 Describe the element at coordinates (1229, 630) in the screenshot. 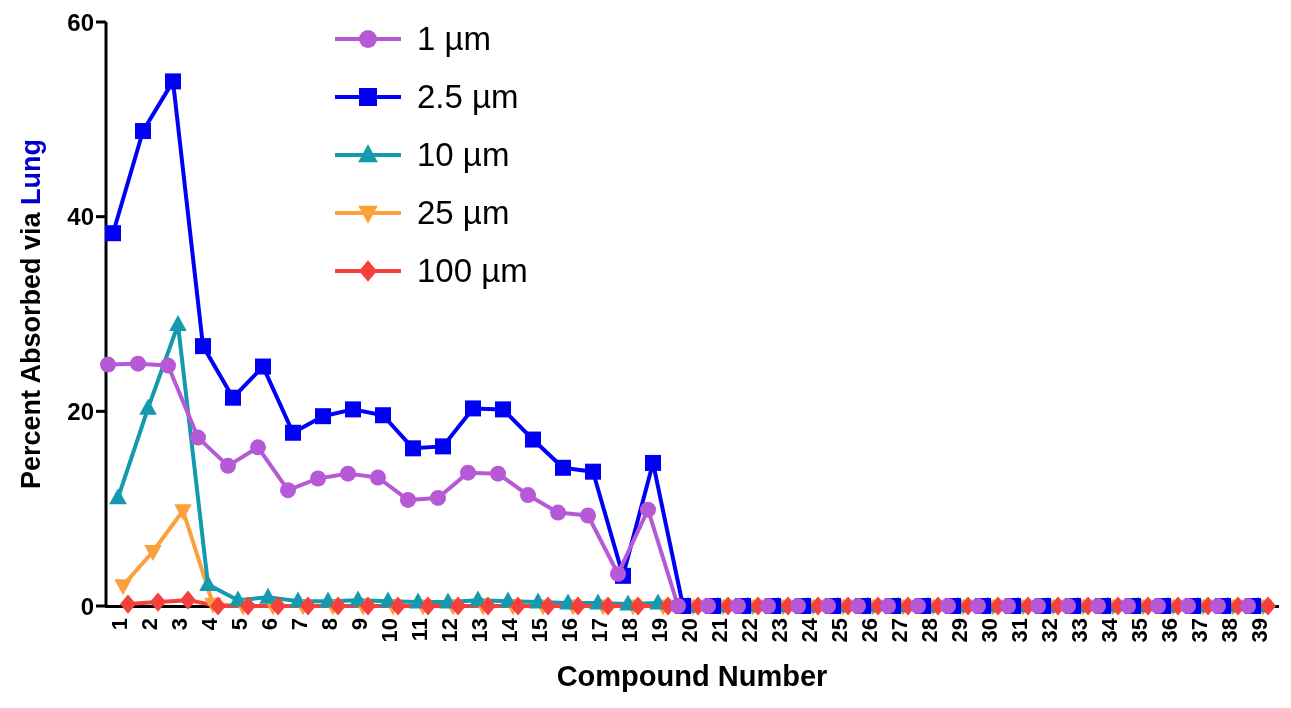

I see `x-tick-label: 38` at that location.